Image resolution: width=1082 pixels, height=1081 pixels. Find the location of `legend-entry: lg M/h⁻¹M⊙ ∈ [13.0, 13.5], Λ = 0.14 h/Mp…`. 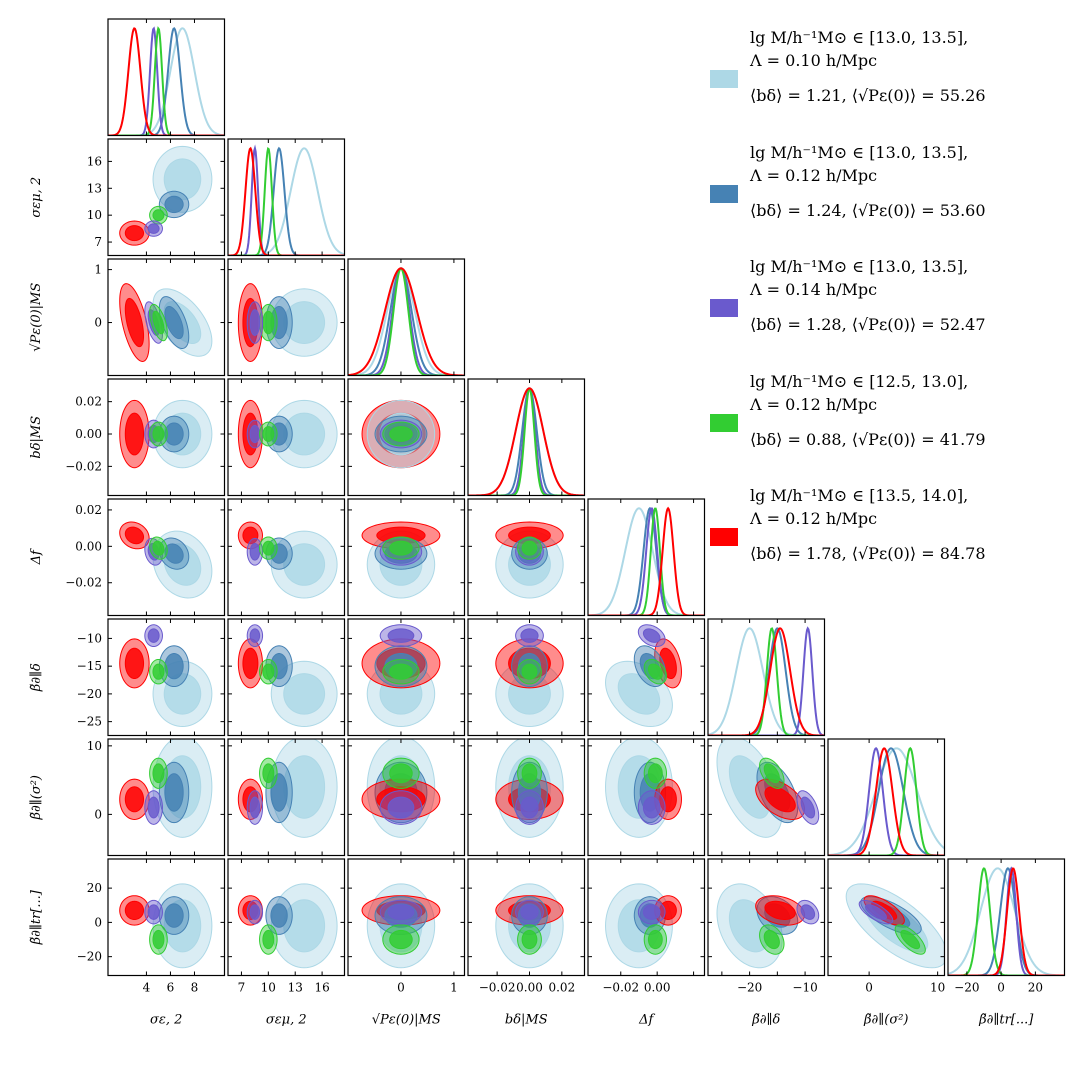

legend-entry: lg M/h⁻¹M⊙ ∈ [13.0, 13.5], Λ = 0.14 h/Mp… is located at coordinates (895, 306).